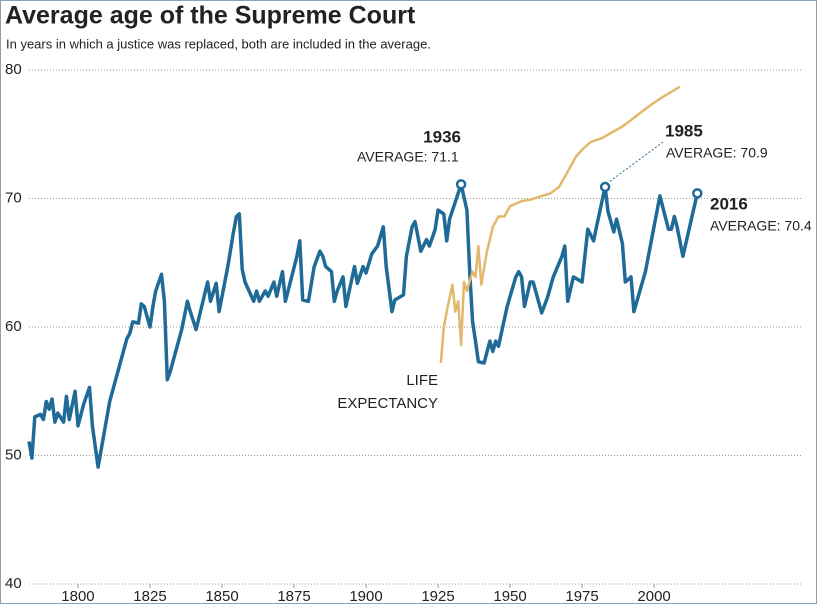 This screenshot has width=817, height=604. Describe the element at coordinates (365, 596) in the screenshot. I see `x-tick-label: 1900` at that location.